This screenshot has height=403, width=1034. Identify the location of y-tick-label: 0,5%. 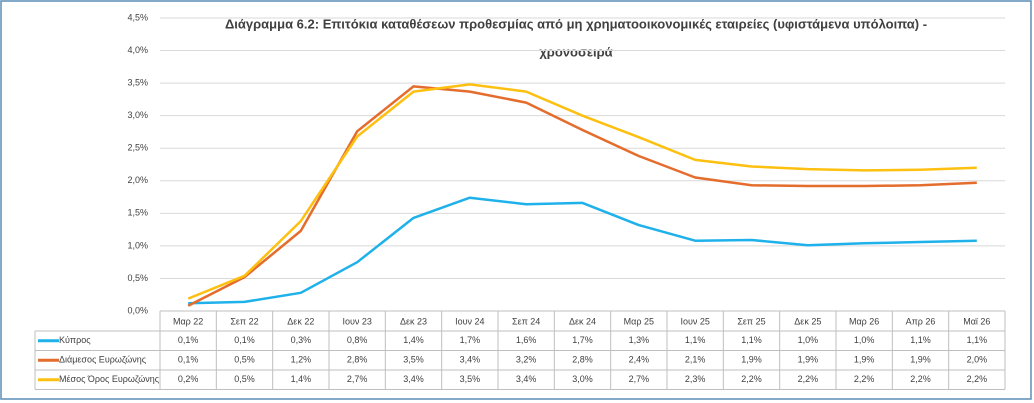
(137, 278).